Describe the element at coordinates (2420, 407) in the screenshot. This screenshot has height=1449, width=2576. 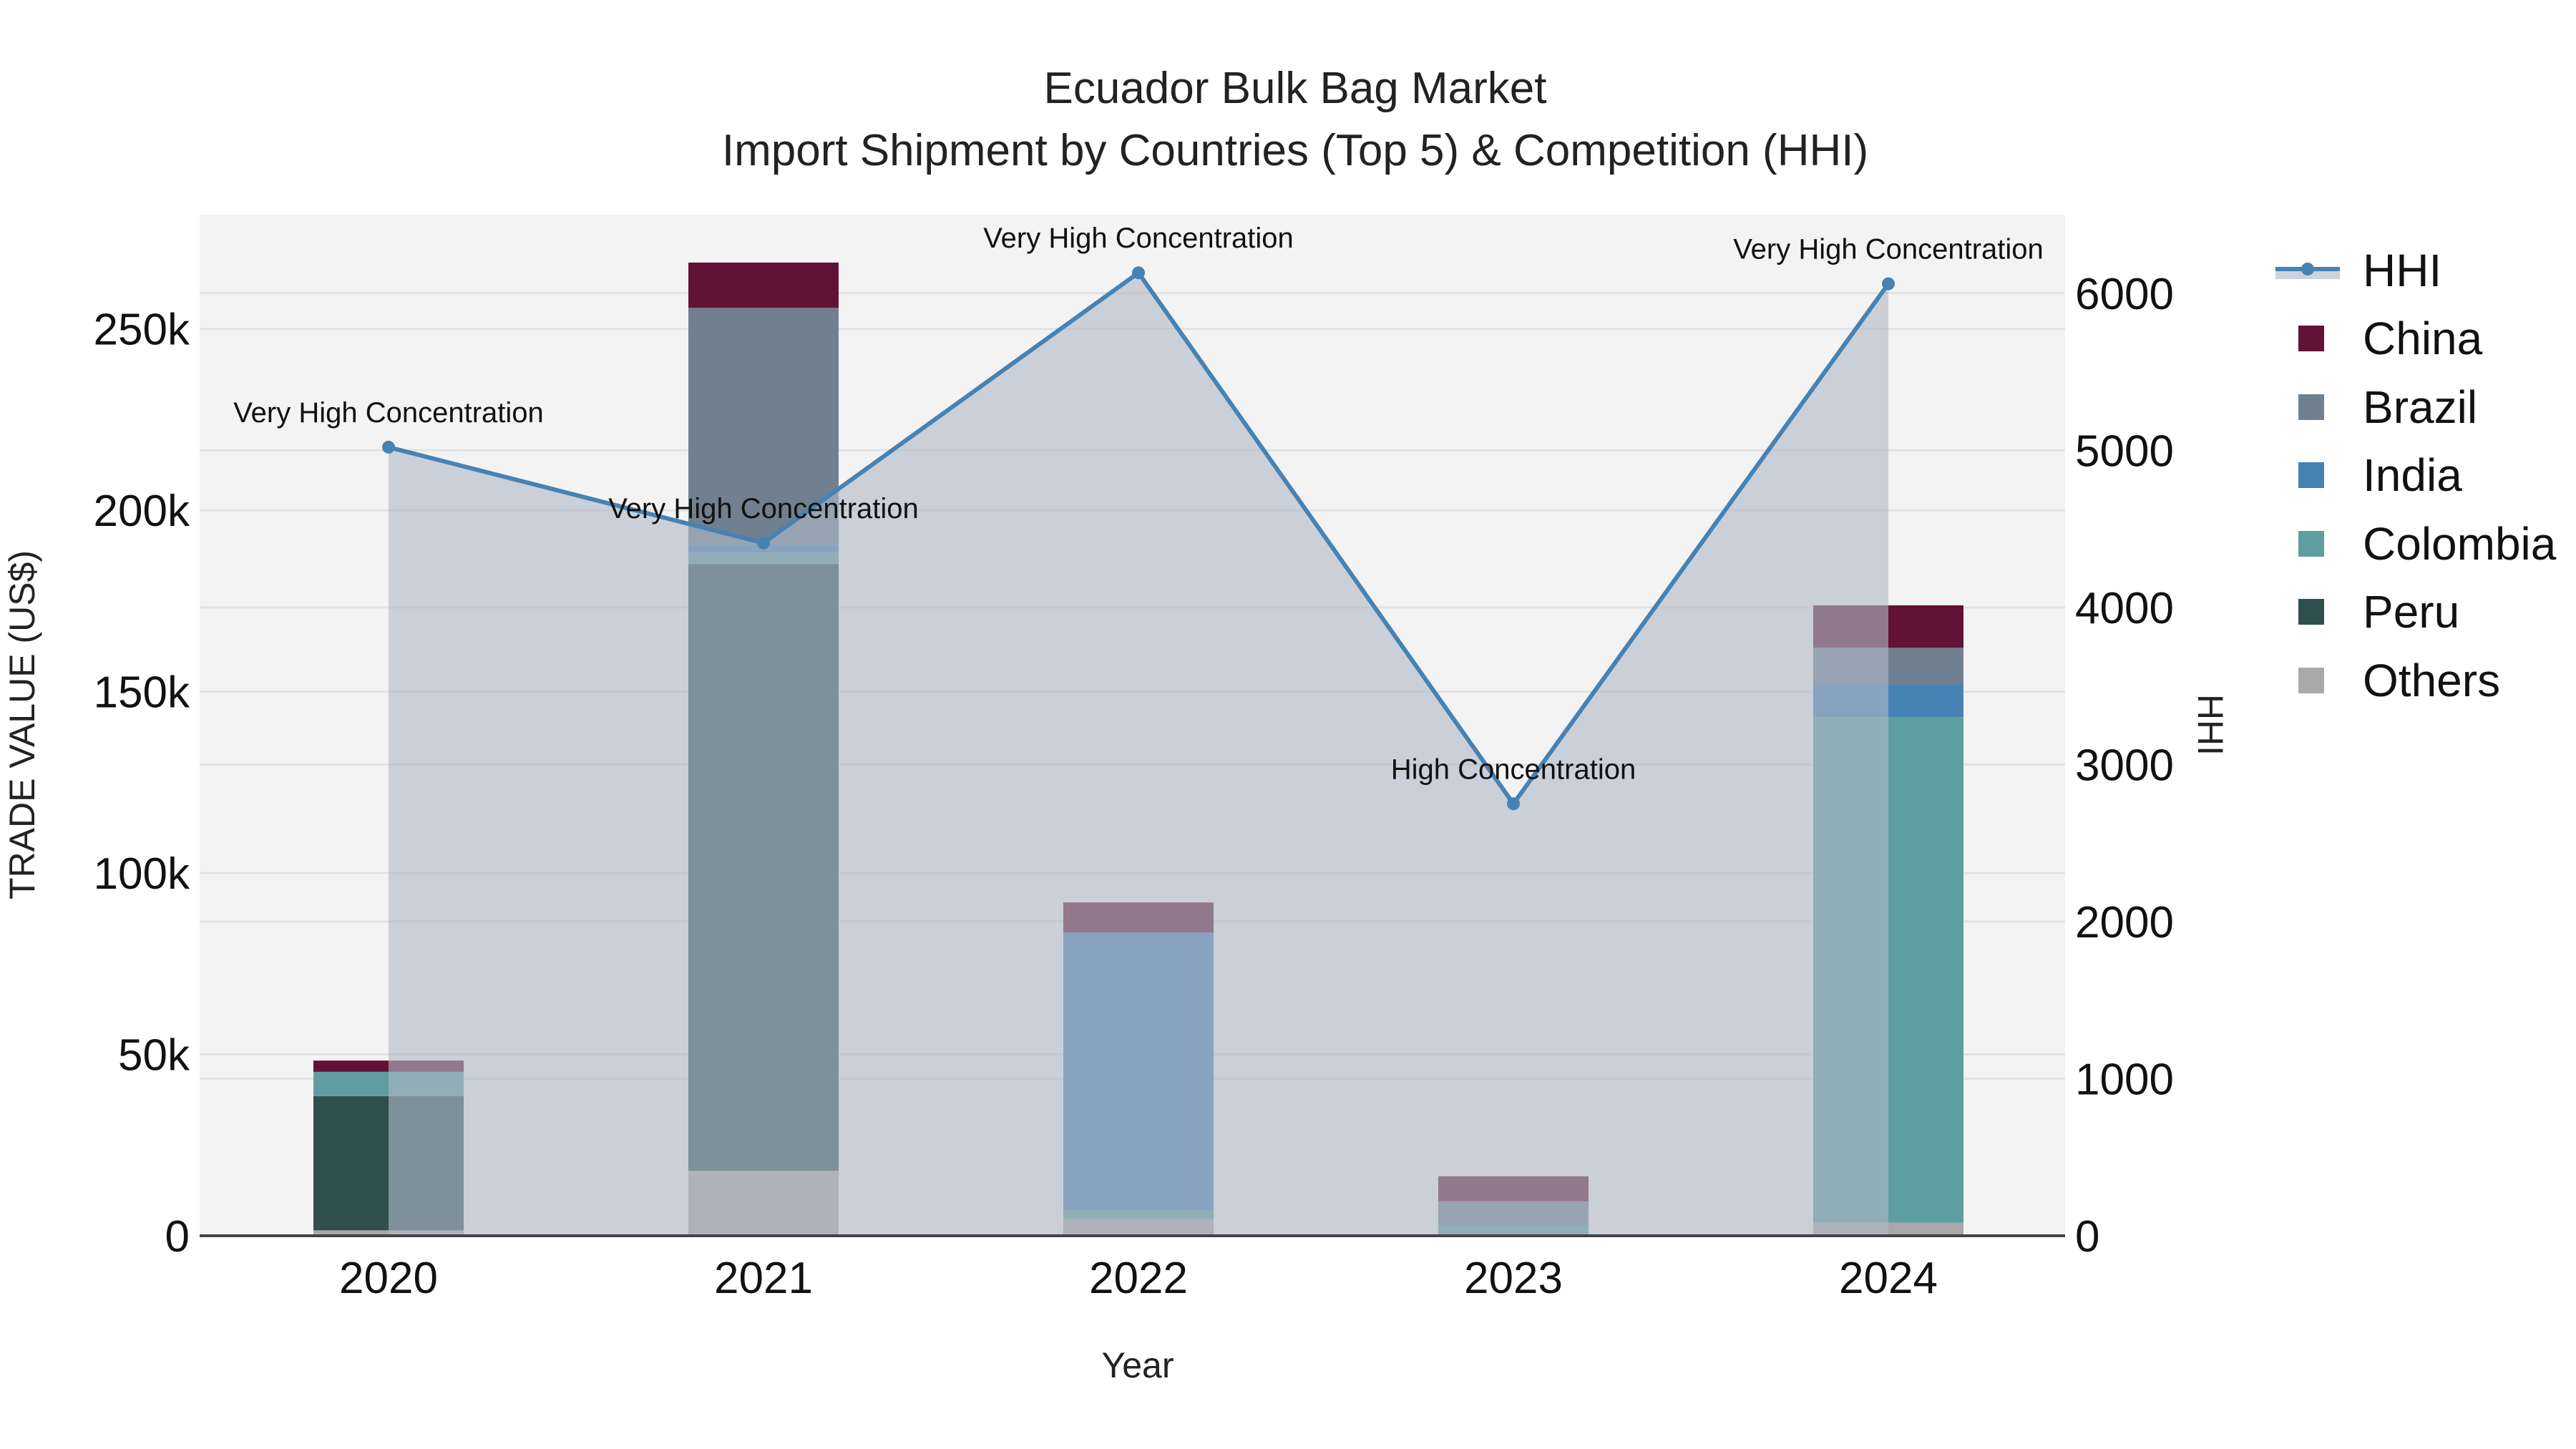
I see `legend-label: Brazil` at that location.